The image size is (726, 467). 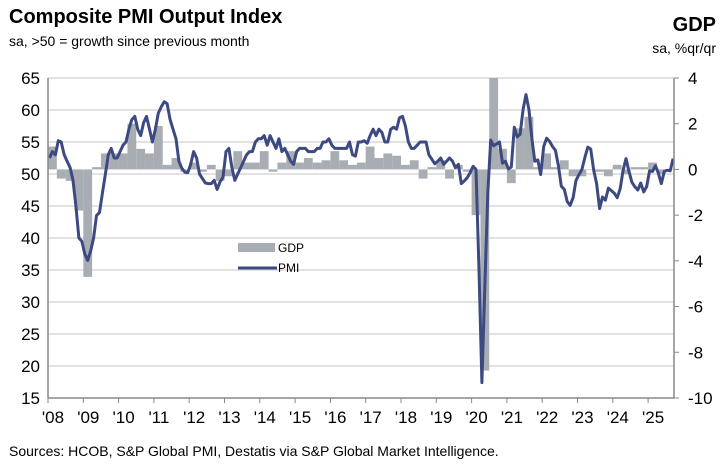 What do you see at coordinates (146, 17) in the screenshot?
I see `chart-title: Composite PMI Output Index` at bounding box center [146, 17].